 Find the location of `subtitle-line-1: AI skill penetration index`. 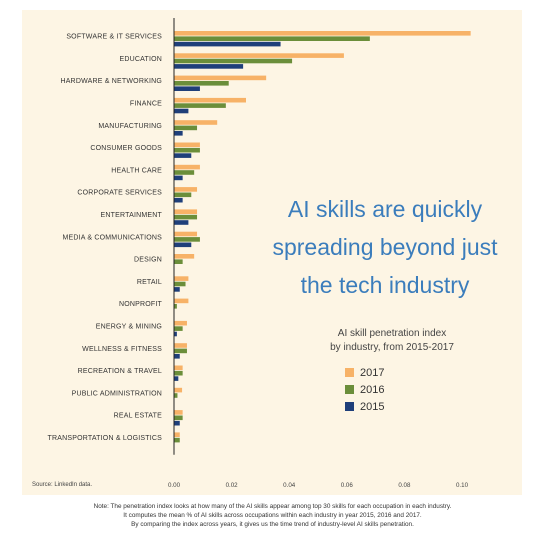

subtitle-line-1: AI skill penetration index is located at coordinates (392, 333).